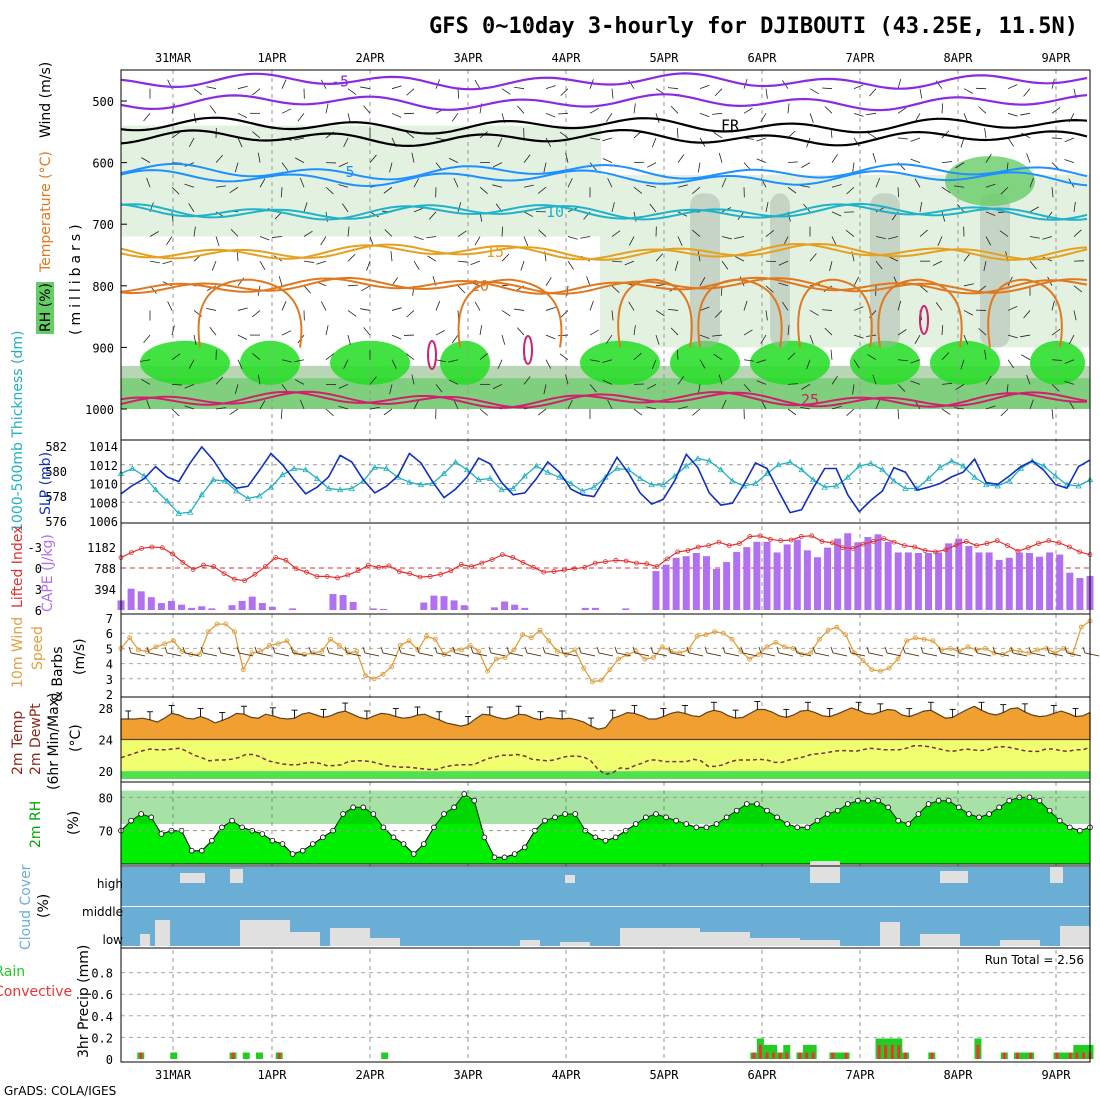 The image size is (1100, 1100). What do you see at coordinates (620, 362) in the screenshot?
I see `rh-patch` at bounding box center [620, 362].